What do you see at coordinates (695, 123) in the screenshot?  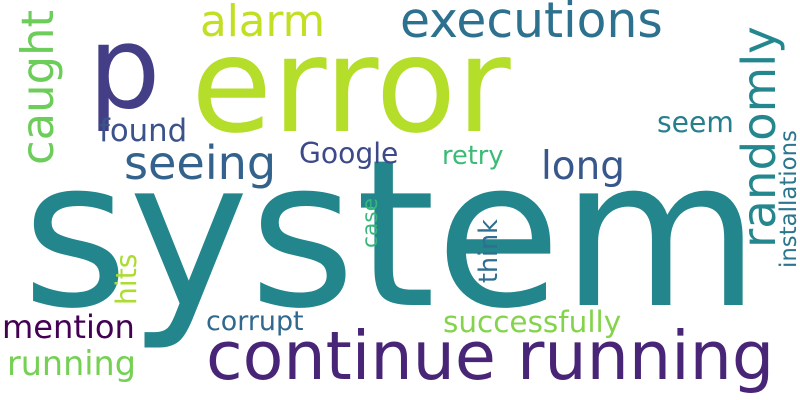 I see `word-seem: seem` at bounding box center [695, 123].